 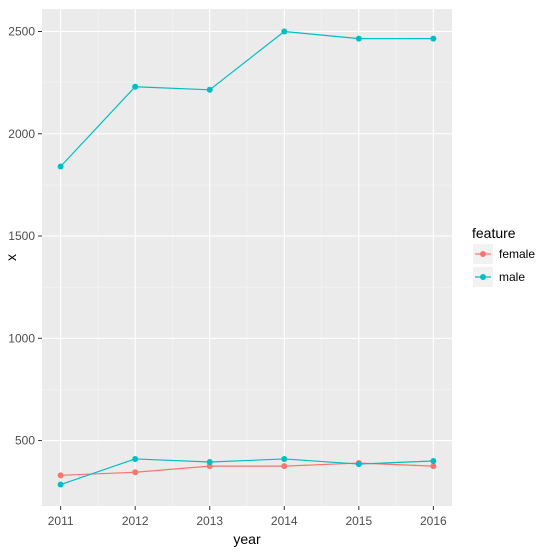 What do you see at coordinates (11, 257) in the screenshot?
I see `y-axis-title: x` at bounding box center [11, 257].